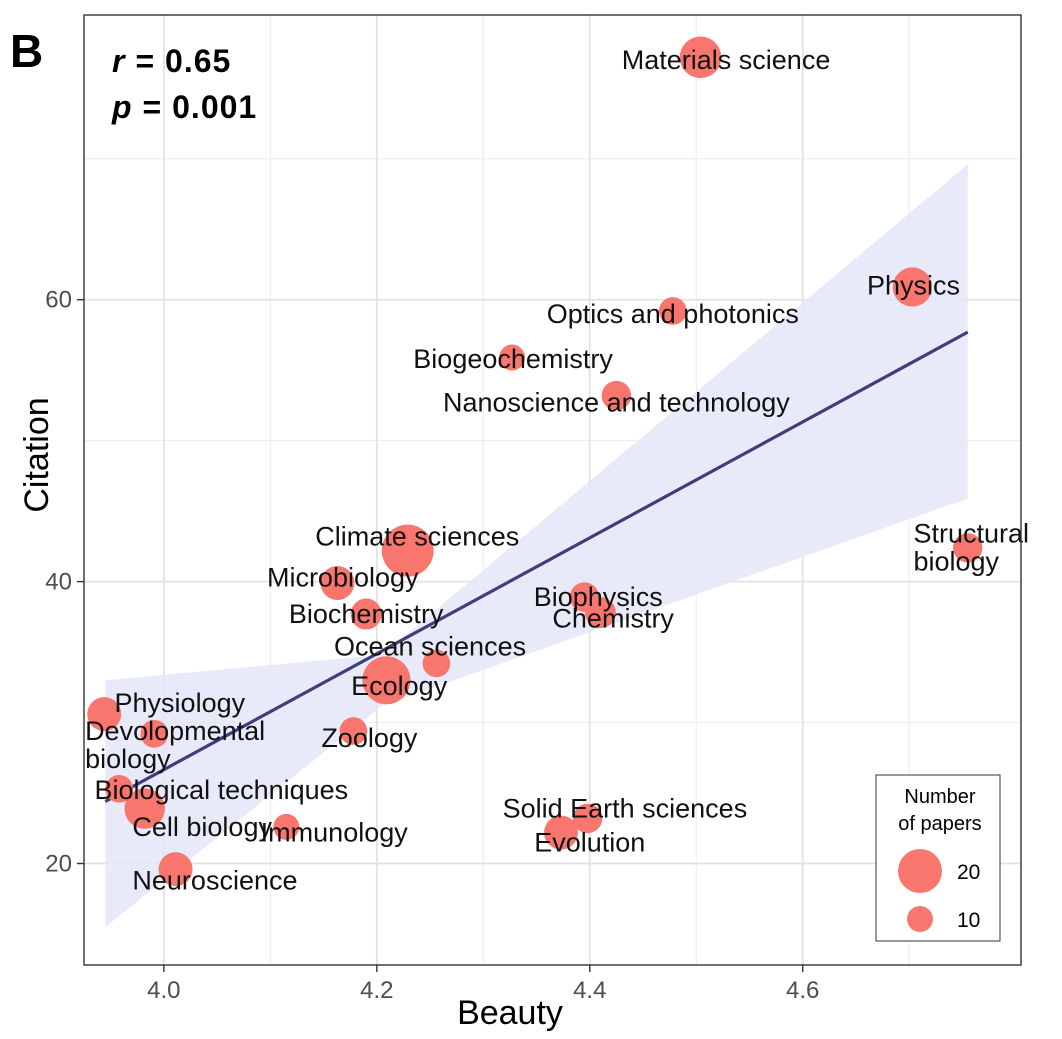 Image resolution: width=1062 pixels, height=1039 pixels. Describe the element at coordinates (939, 824) in the screenshot. I see `legend-title-line2: of papers` at that location.